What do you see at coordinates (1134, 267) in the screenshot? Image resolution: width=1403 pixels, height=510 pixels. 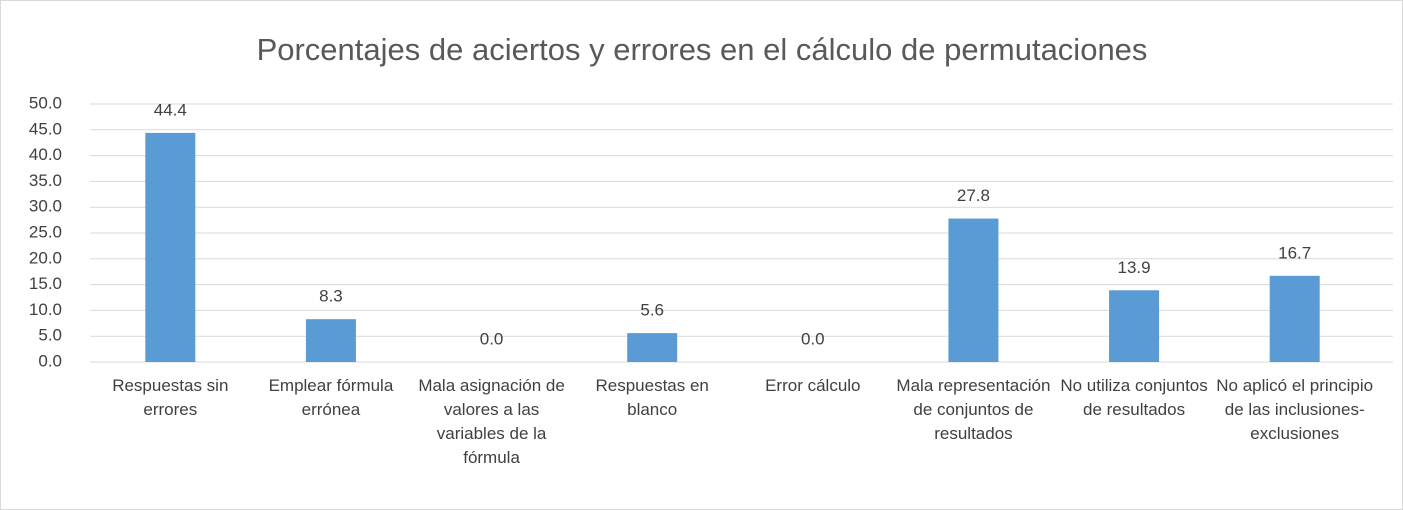 I see `data-label: 13.9` at bounding box center [1134, 267].